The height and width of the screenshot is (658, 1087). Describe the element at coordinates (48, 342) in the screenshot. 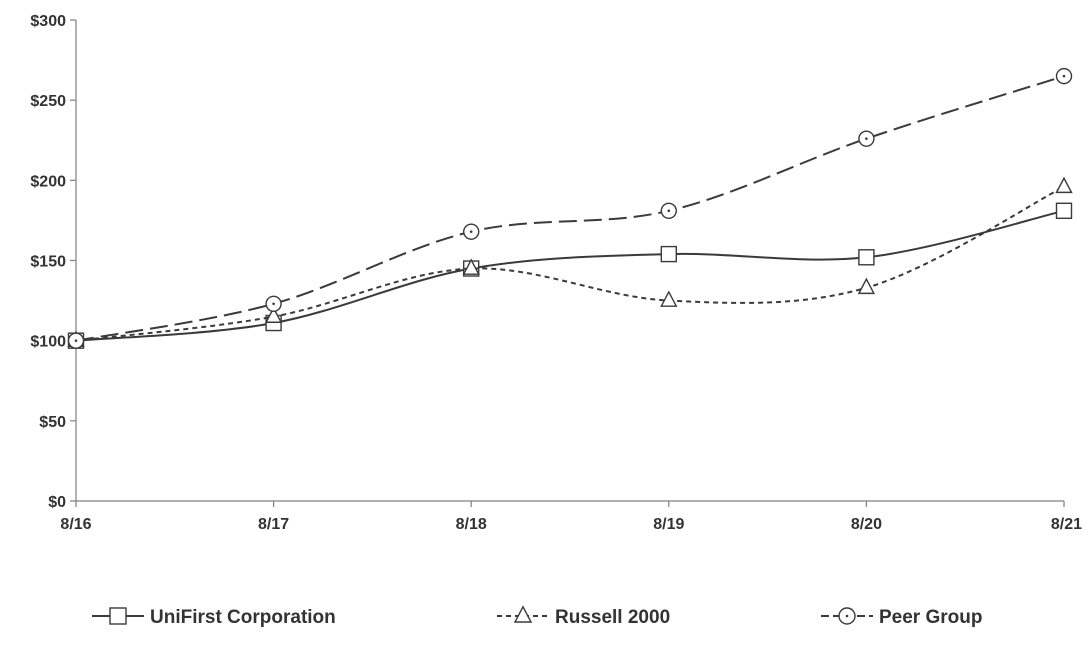

I see `y-tick-label: $100` at that location.